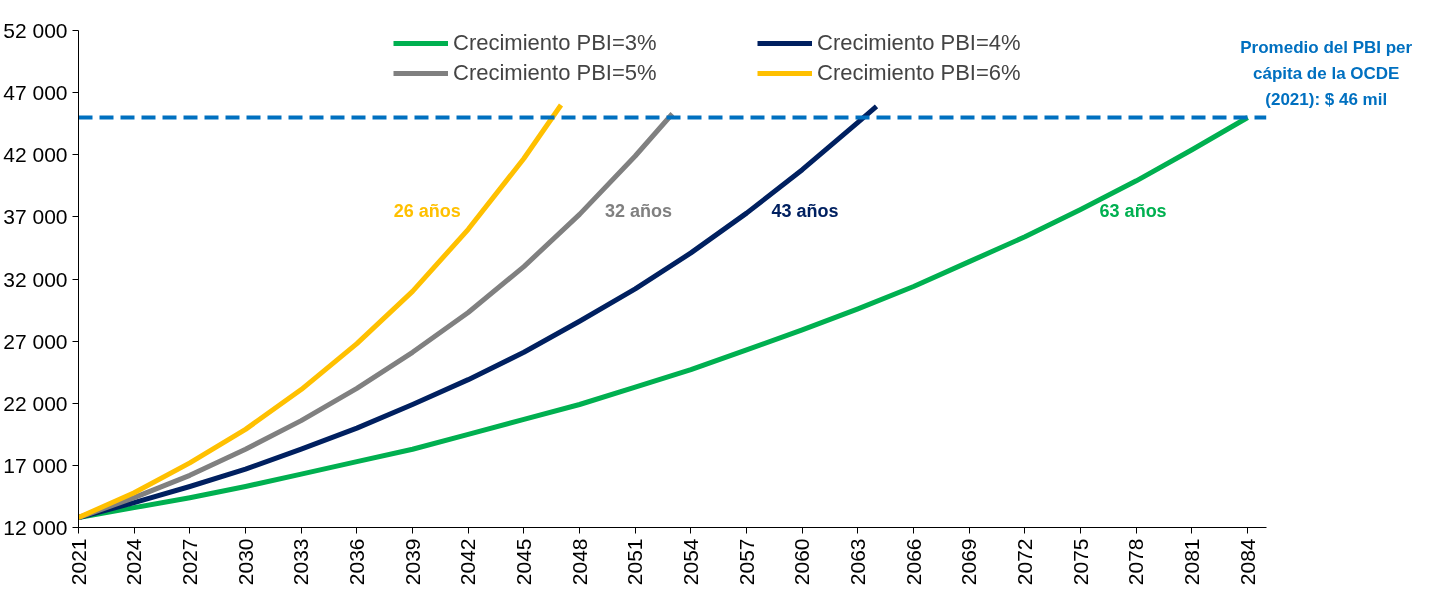 Image resolution: width=1448 pixels, height=592 pixels. What do you see at coordinates (635, 562) in the screenshot?
I see `x-tick-label: 2051` at bounding box center [635, 562].